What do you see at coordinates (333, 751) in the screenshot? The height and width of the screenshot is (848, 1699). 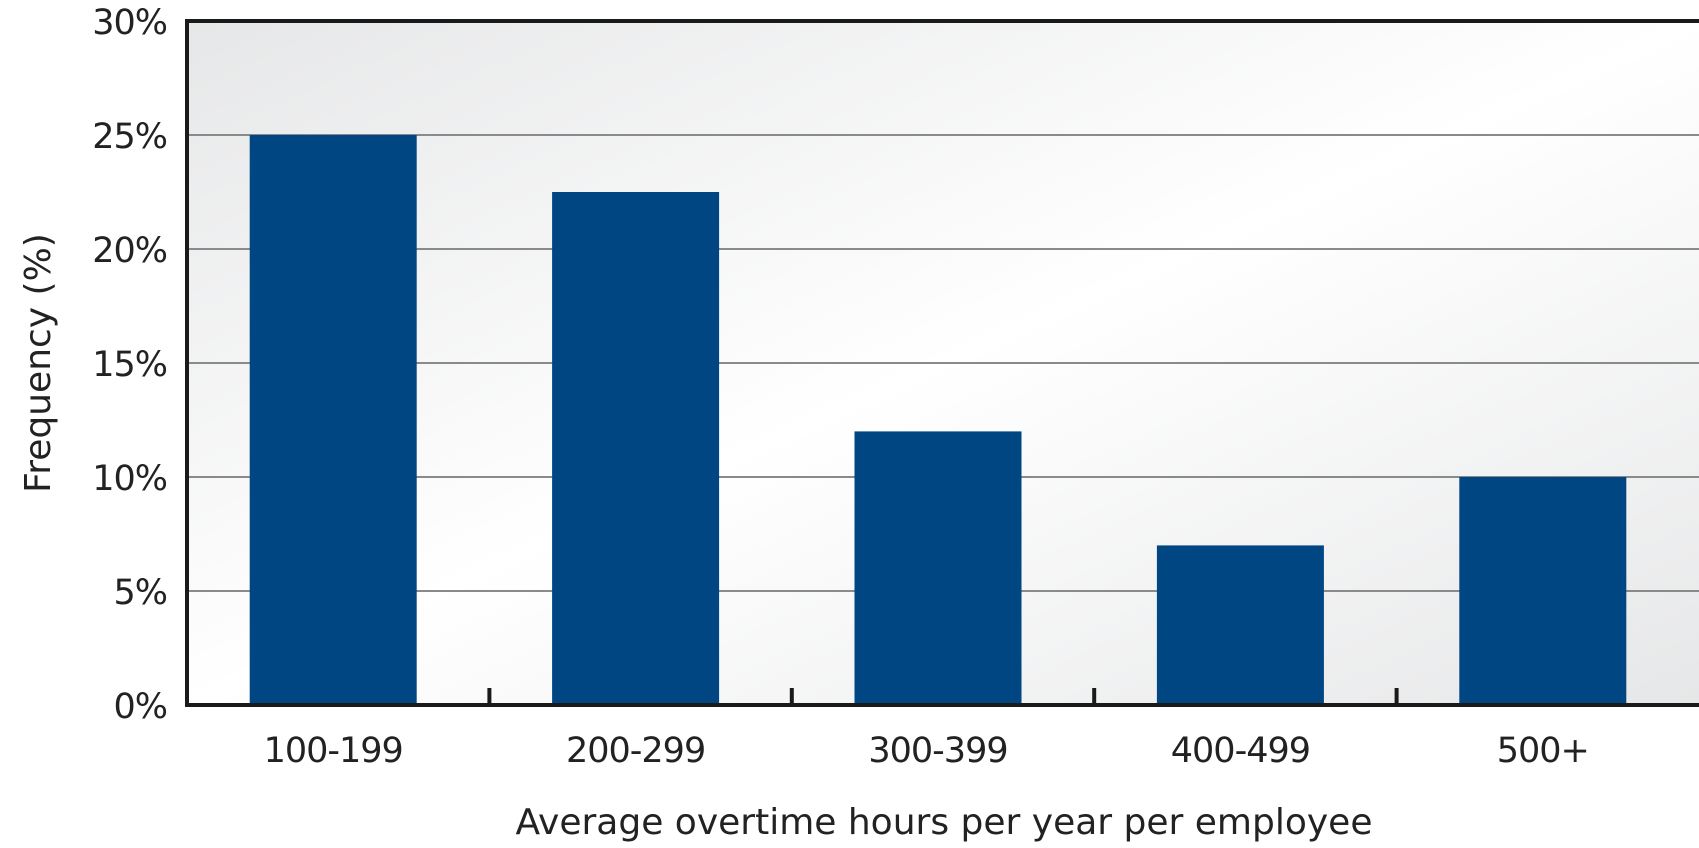 I see `x-tick-label: 100-199` at bounding box center [333, 751].